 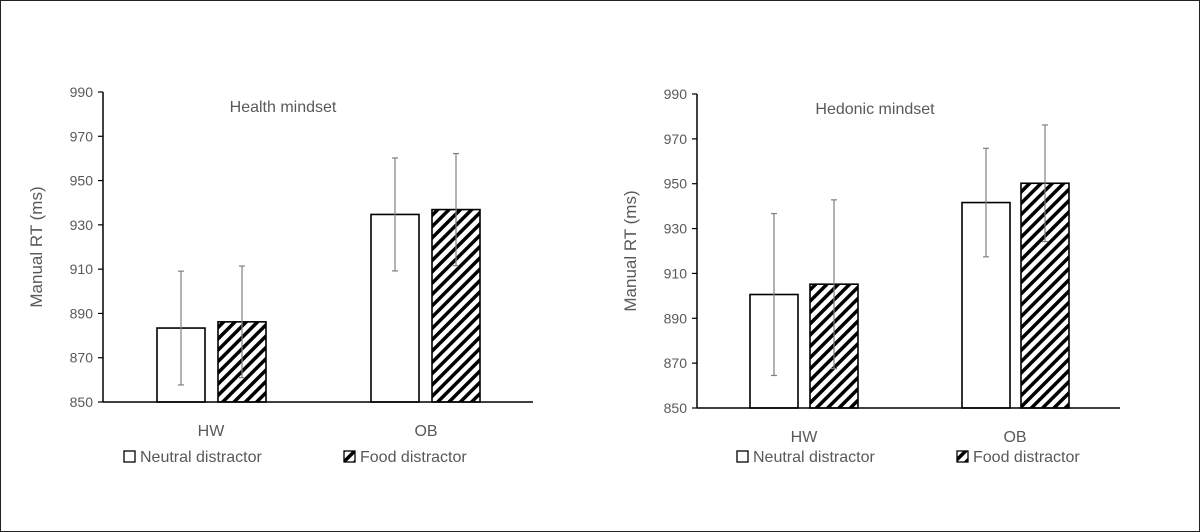 I want to click on chart-title: Health mindset, so click(x=283, y=107).